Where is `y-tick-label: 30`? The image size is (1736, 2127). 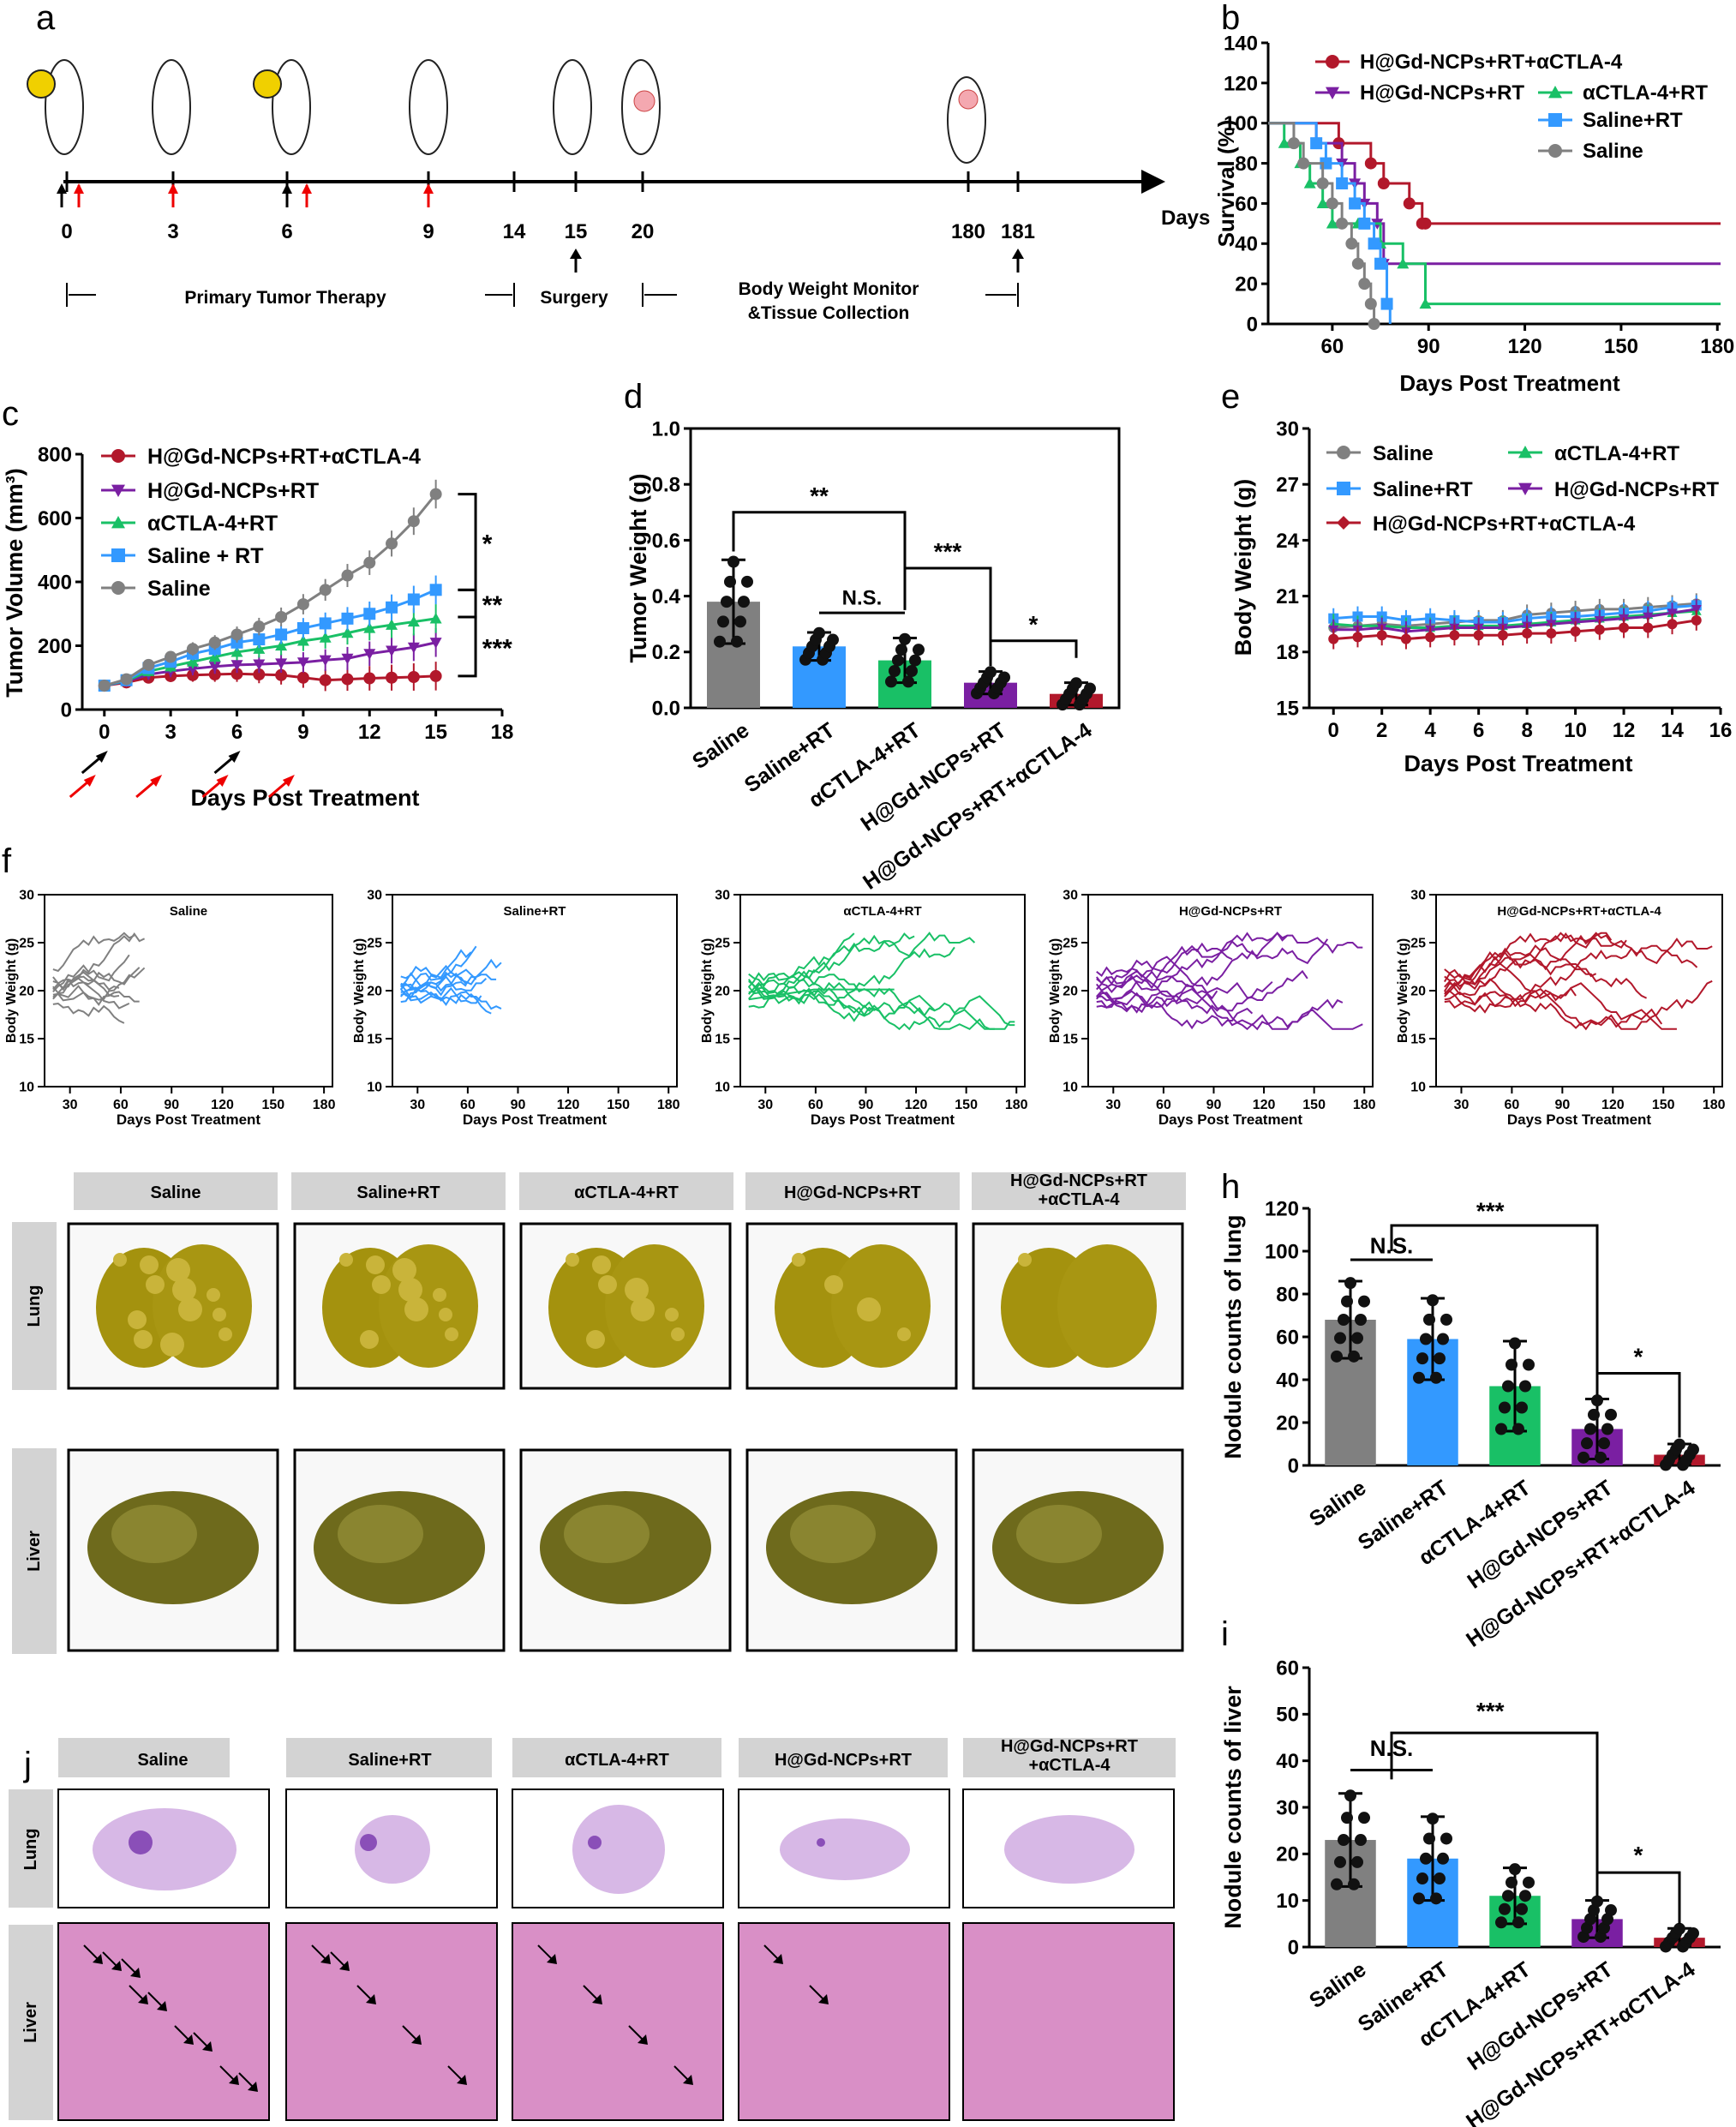 y-tick-label: 30 is located at coordinates (26, 896).